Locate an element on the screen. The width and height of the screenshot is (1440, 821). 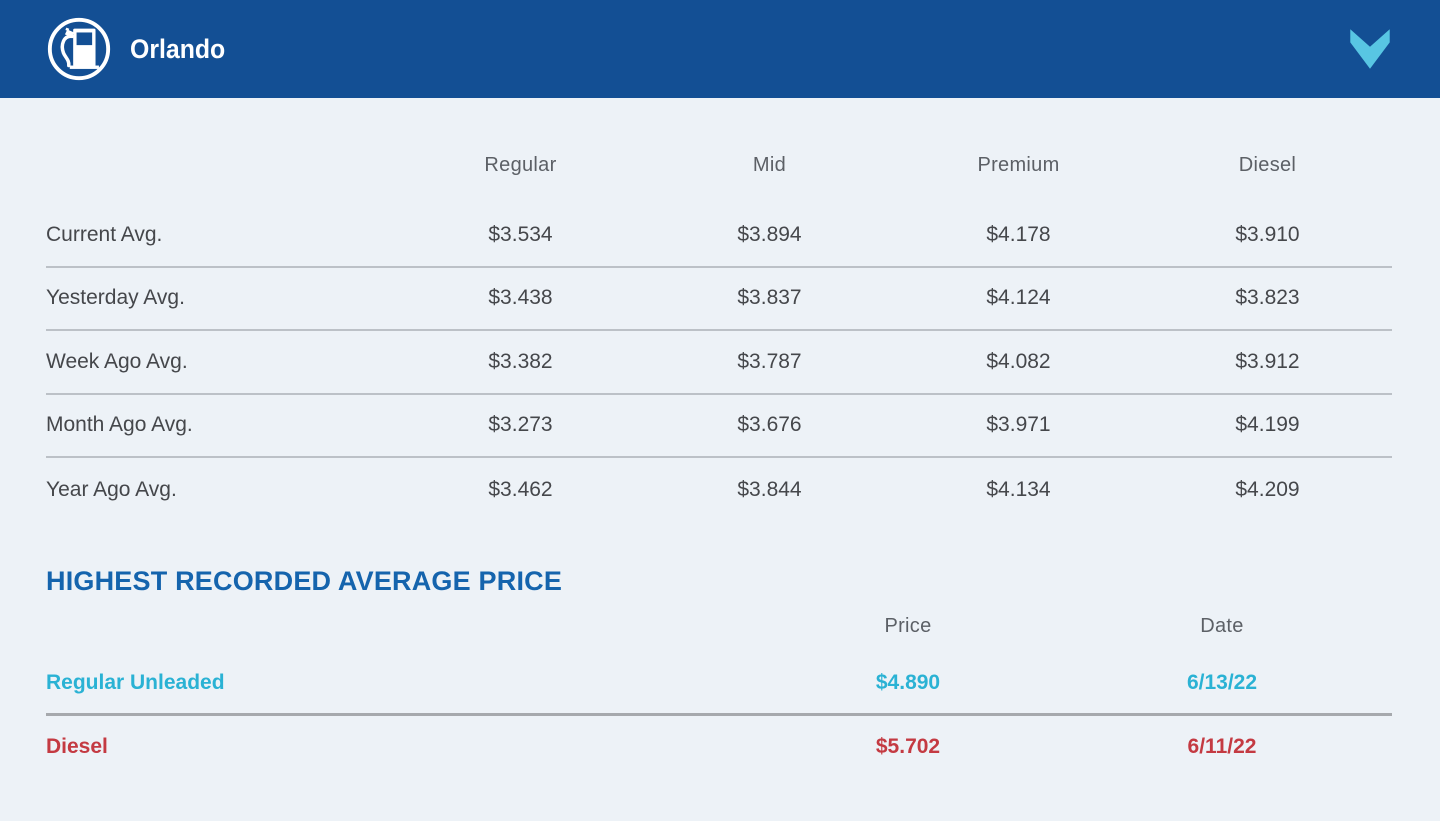
cell-value: $4.134 is located at coordinates (1018, 489).